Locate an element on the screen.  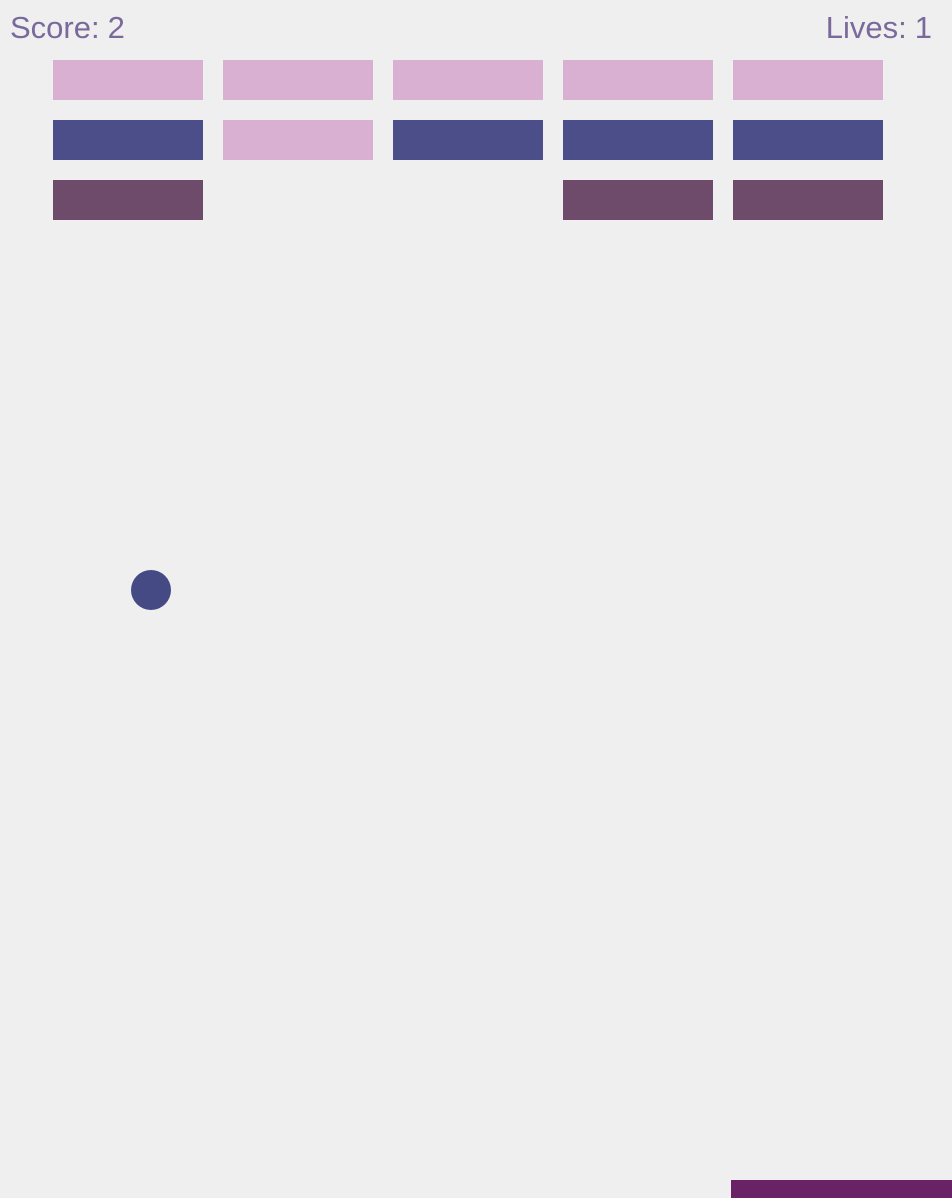
score-display: Score: 2 is located at coordinates (67, 28).